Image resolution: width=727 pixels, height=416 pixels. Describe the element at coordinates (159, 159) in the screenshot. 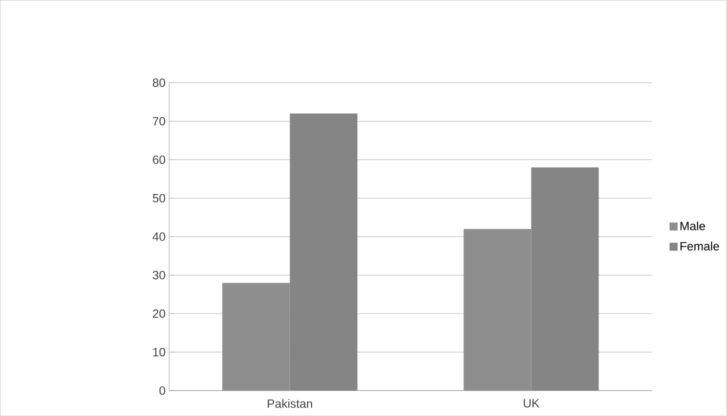

I see `y-tick-label: 60` at that location.